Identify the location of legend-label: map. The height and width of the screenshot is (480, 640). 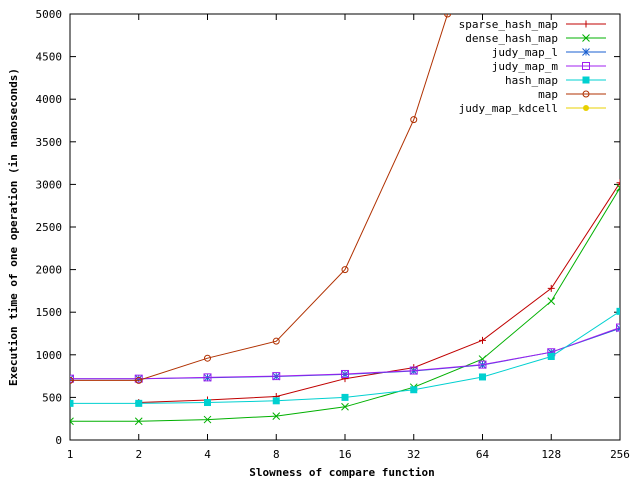
(548, 94).